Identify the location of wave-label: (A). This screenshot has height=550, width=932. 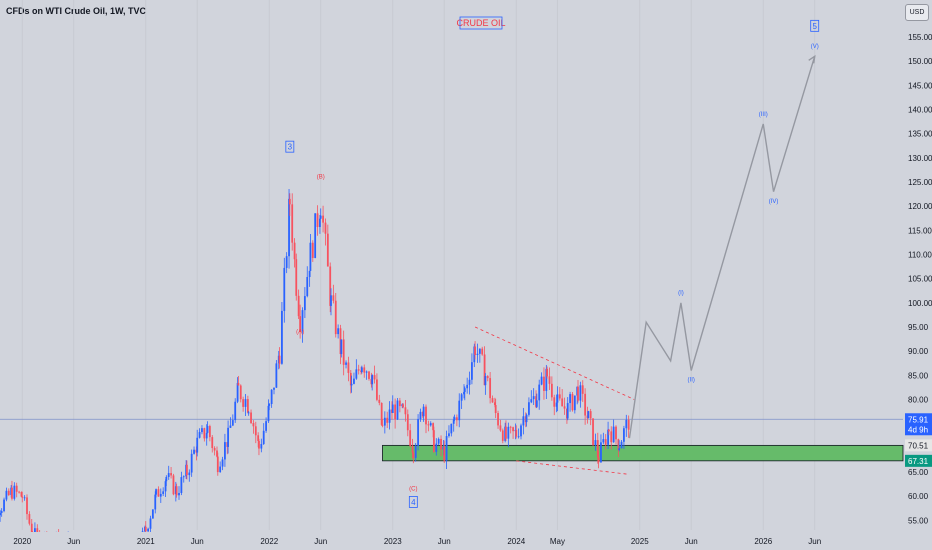
(300, 332).